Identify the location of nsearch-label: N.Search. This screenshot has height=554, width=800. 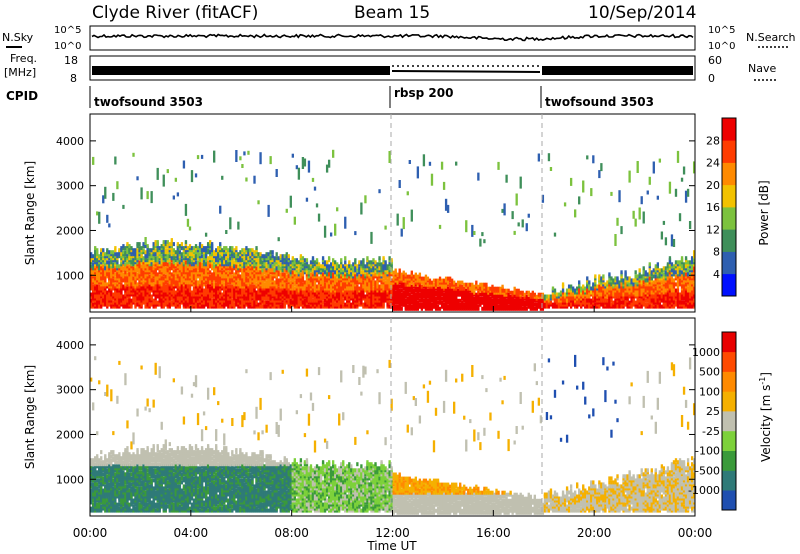
(771, 37).